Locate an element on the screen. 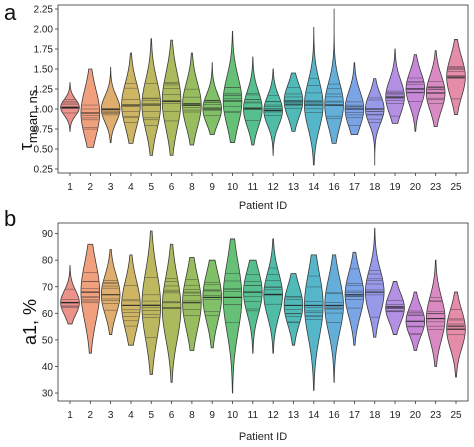 This screenshot has width=474, height=447. xtick-label: 17 is located at coordinates (355, 187).